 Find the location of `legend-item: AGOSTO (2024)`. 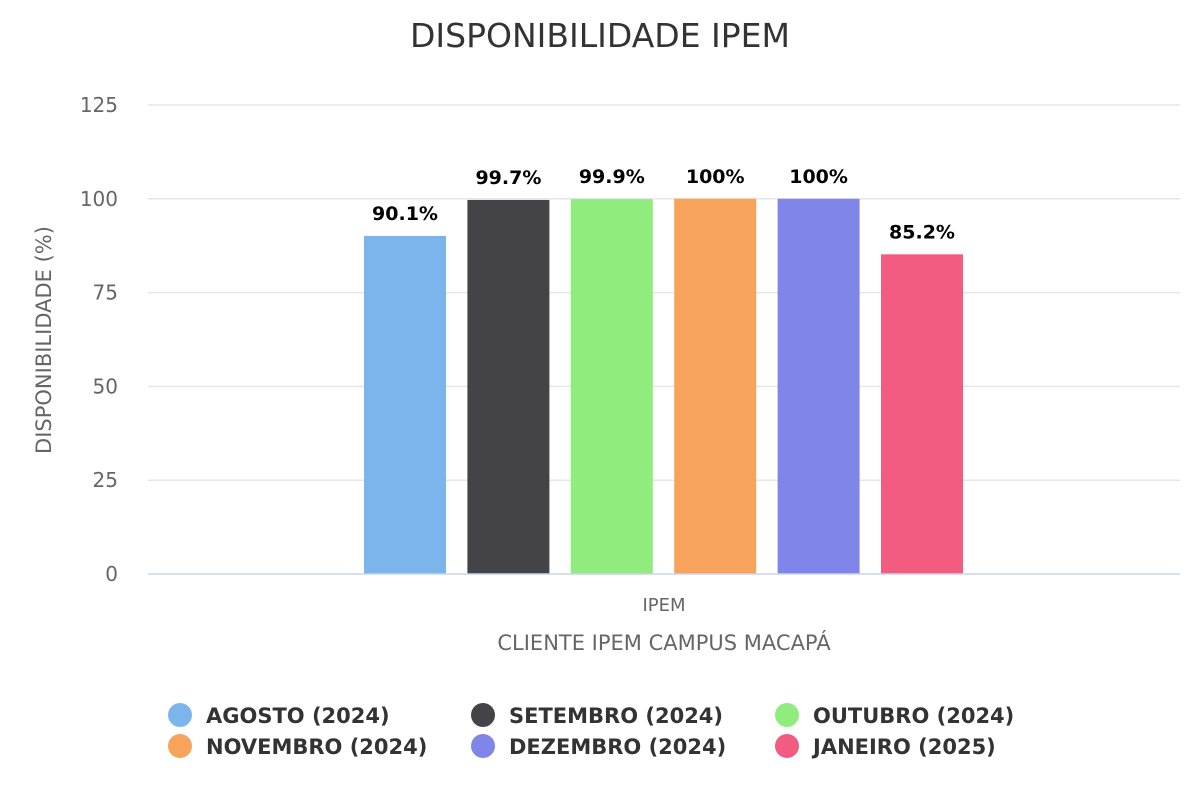

legend-item: AGOSTO (2024) is located at coordinates (279, 715).